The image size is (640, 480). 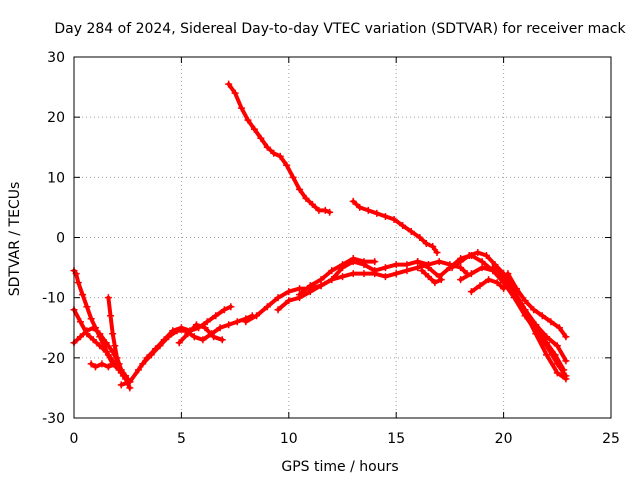 I want to click on x-tick-labels: 0 5 10 15 20 25, so click(x=345, y=439).